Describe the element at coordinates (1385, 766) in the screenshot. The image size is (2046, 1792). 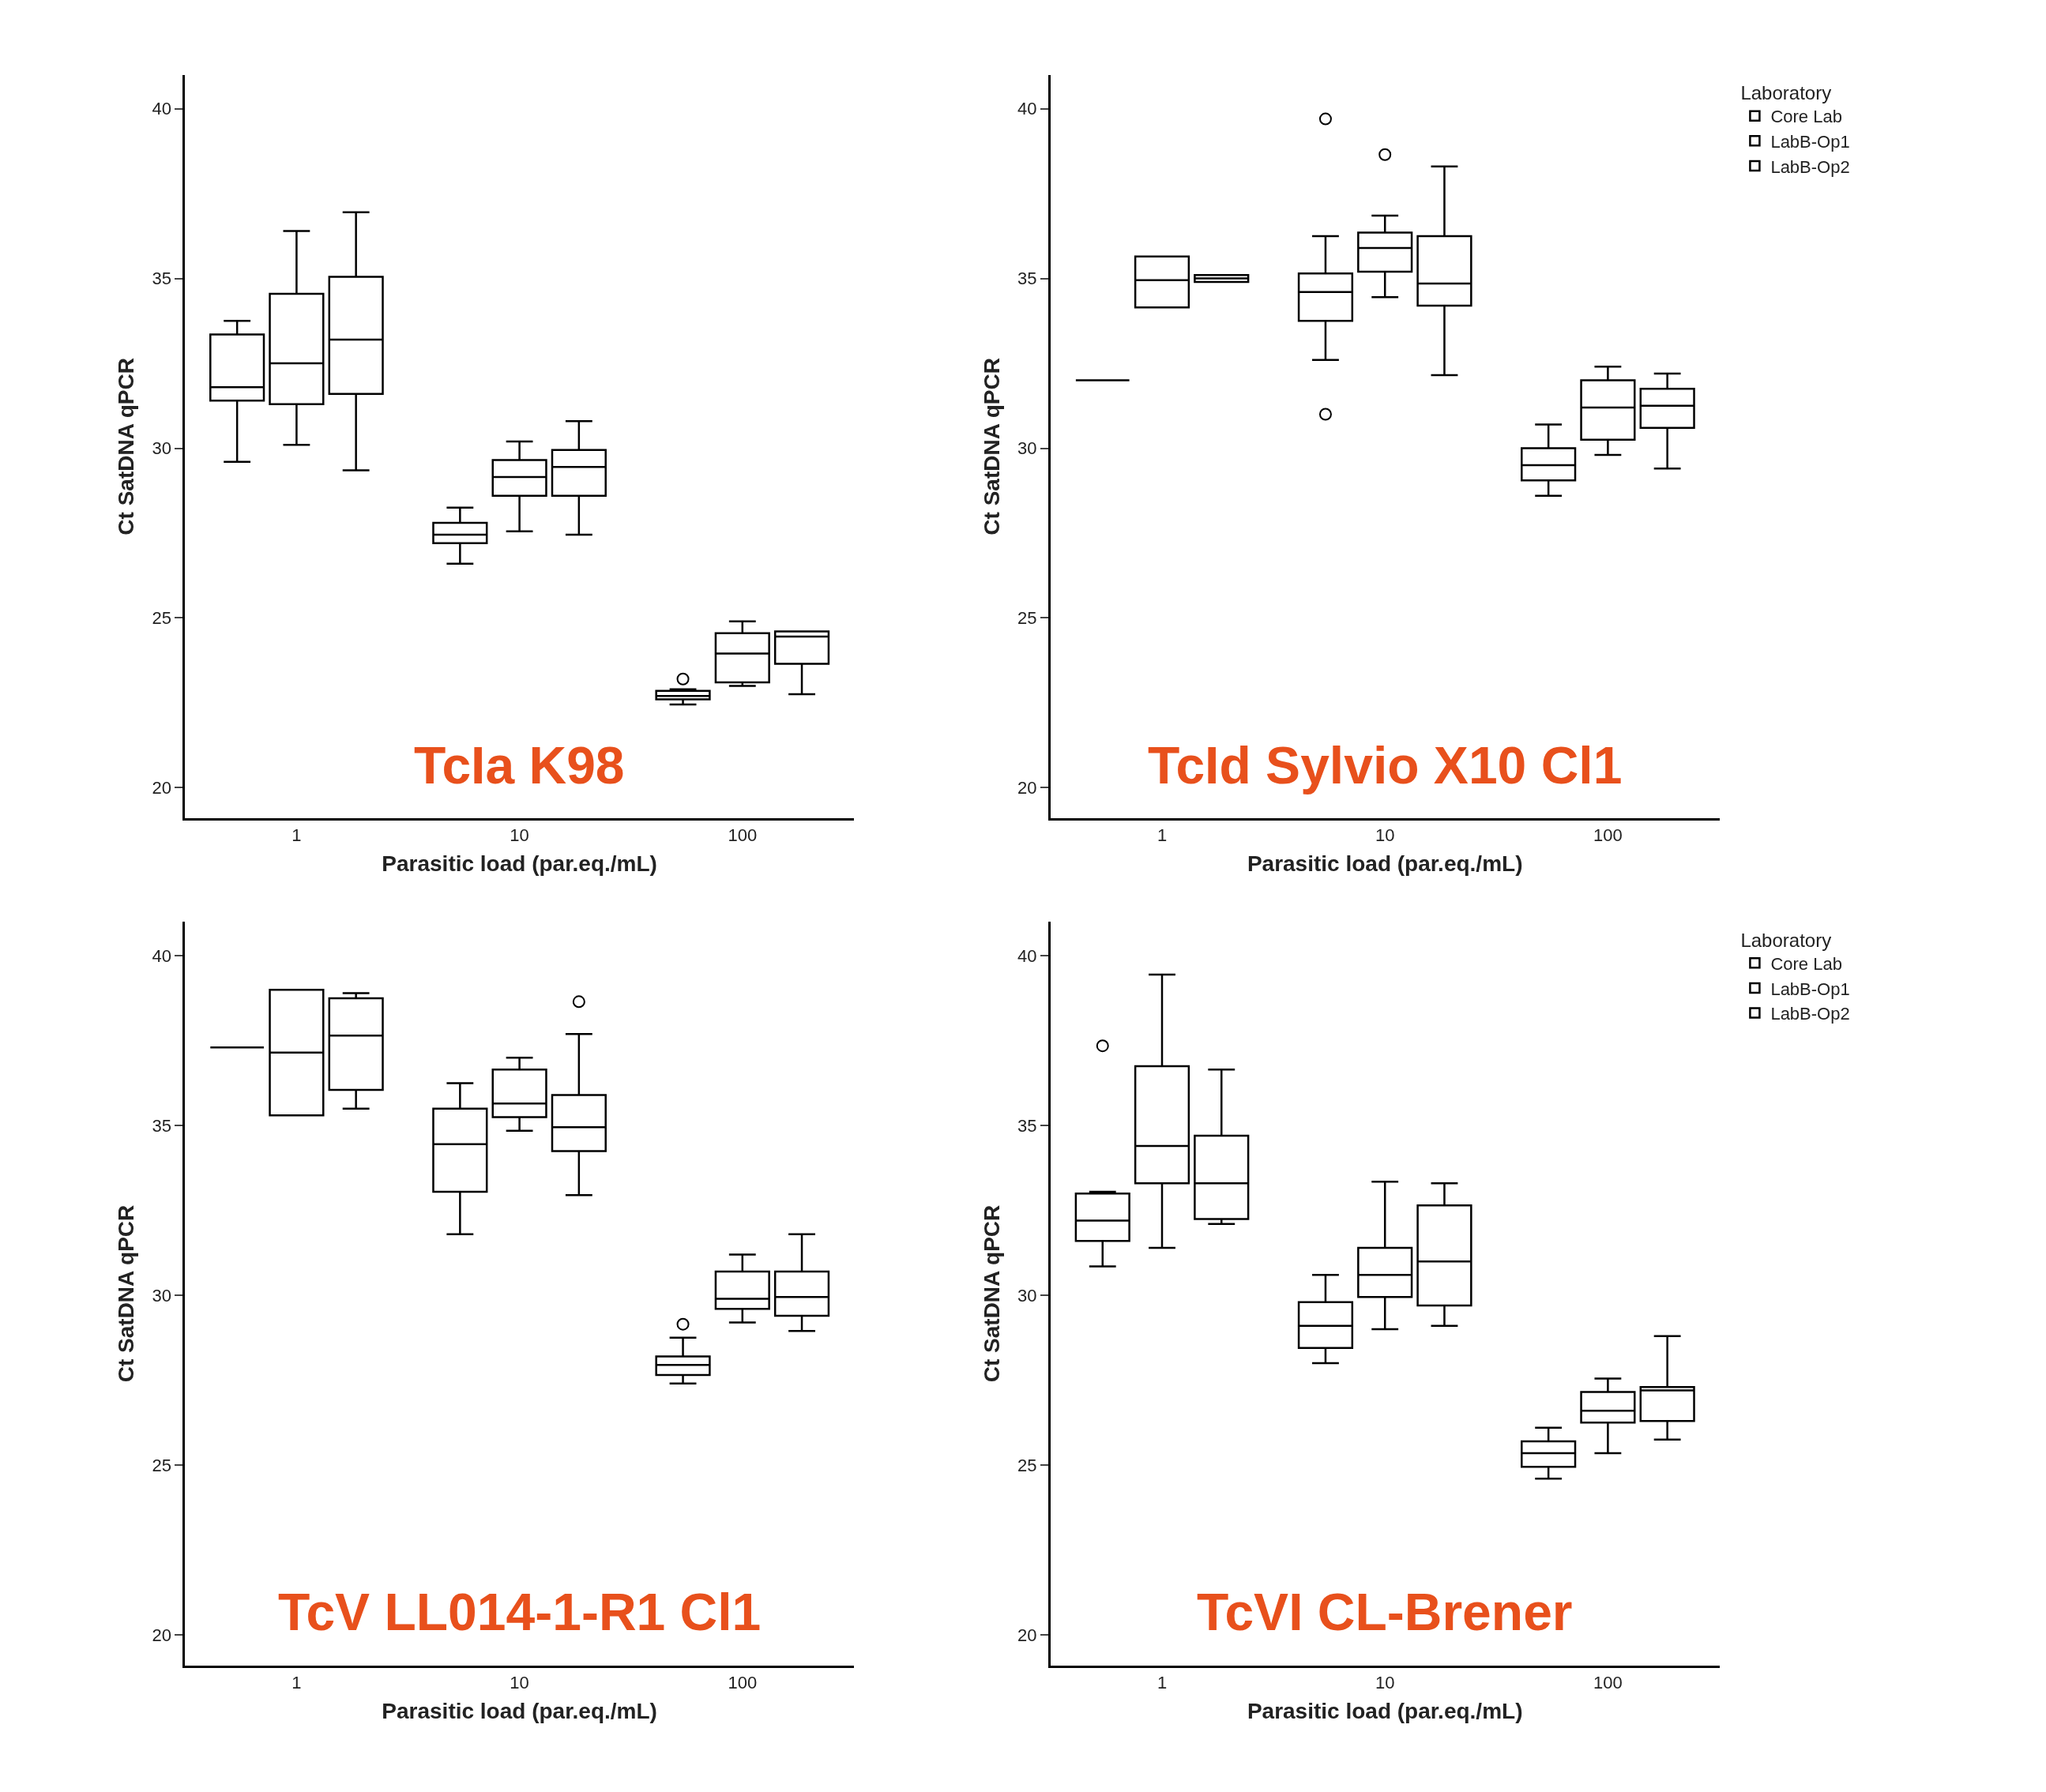
I see `text: TcId Sylvio X10 Cl1` at that location.